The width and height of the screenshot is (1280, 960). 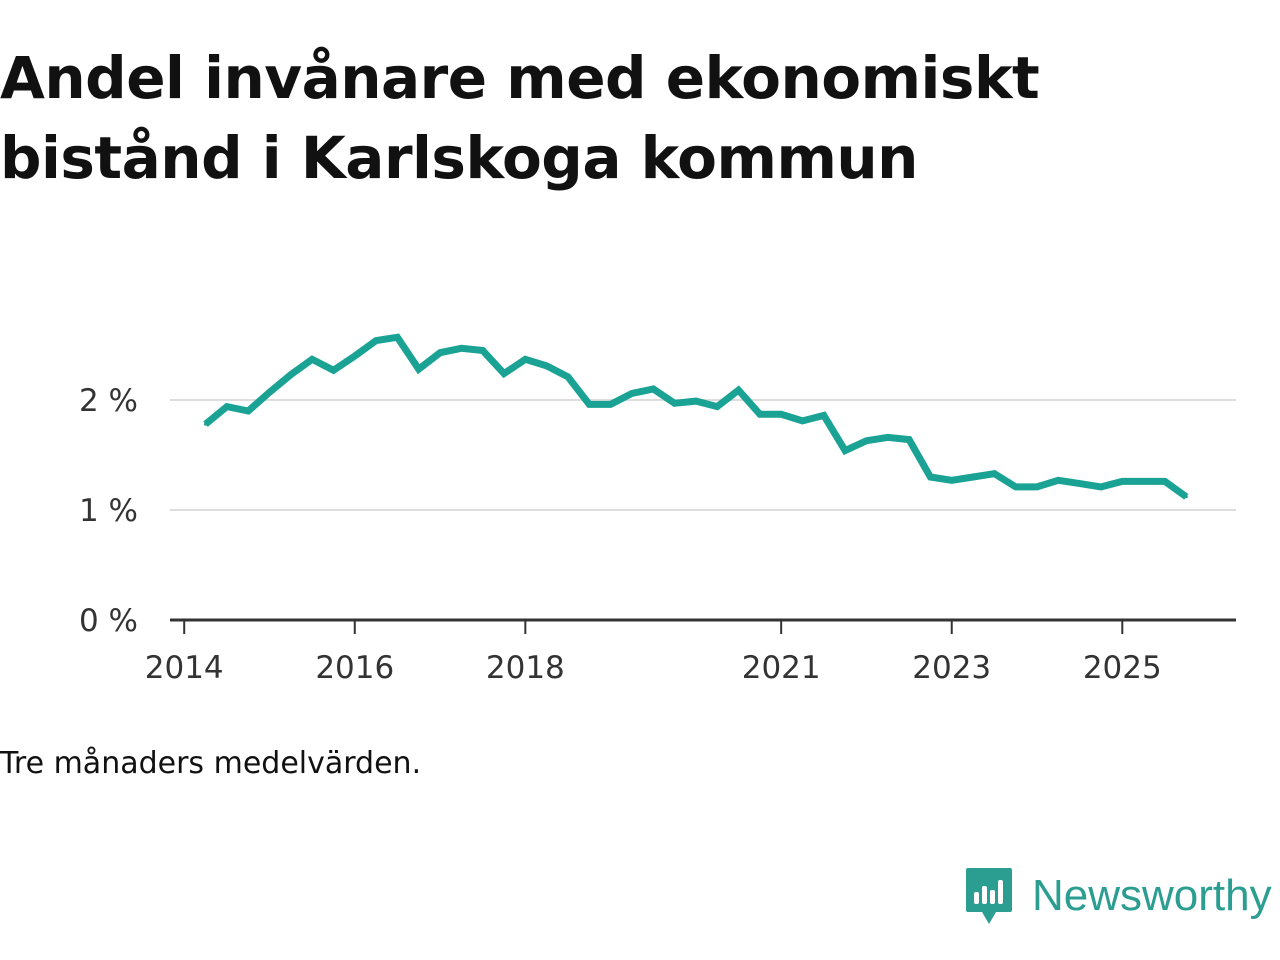 What do you see at coordinates (1152, 895) in the screenshot?
I see `brand-name: Newsworthy` at bounding box center [1152, 895].